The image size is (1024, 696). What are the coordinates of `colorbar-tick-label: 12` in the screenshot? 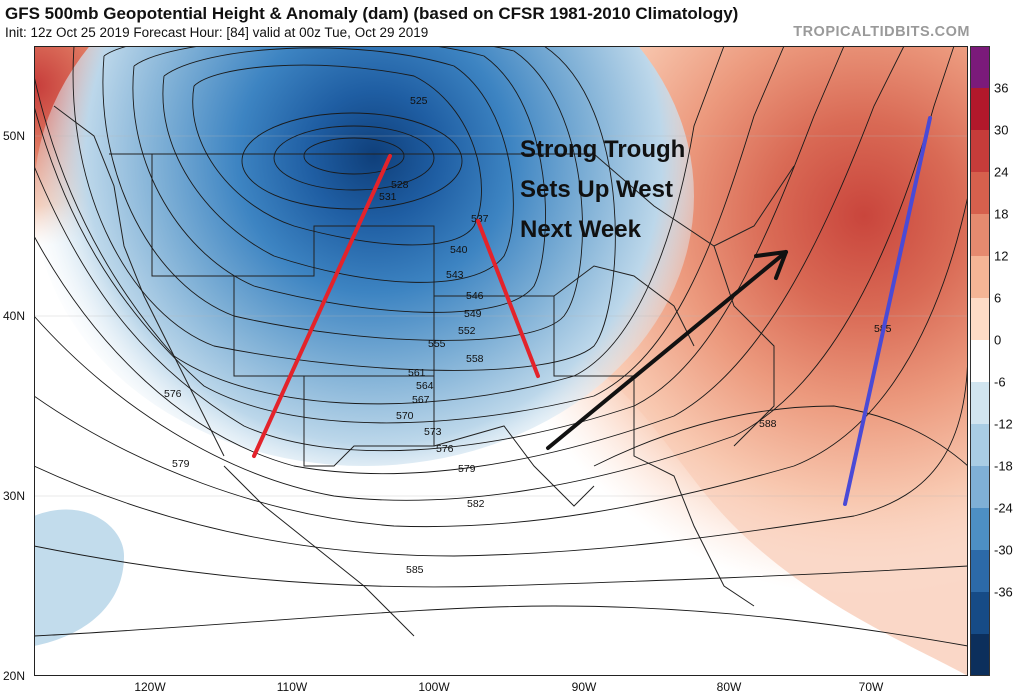 It's located at (1001, 256).